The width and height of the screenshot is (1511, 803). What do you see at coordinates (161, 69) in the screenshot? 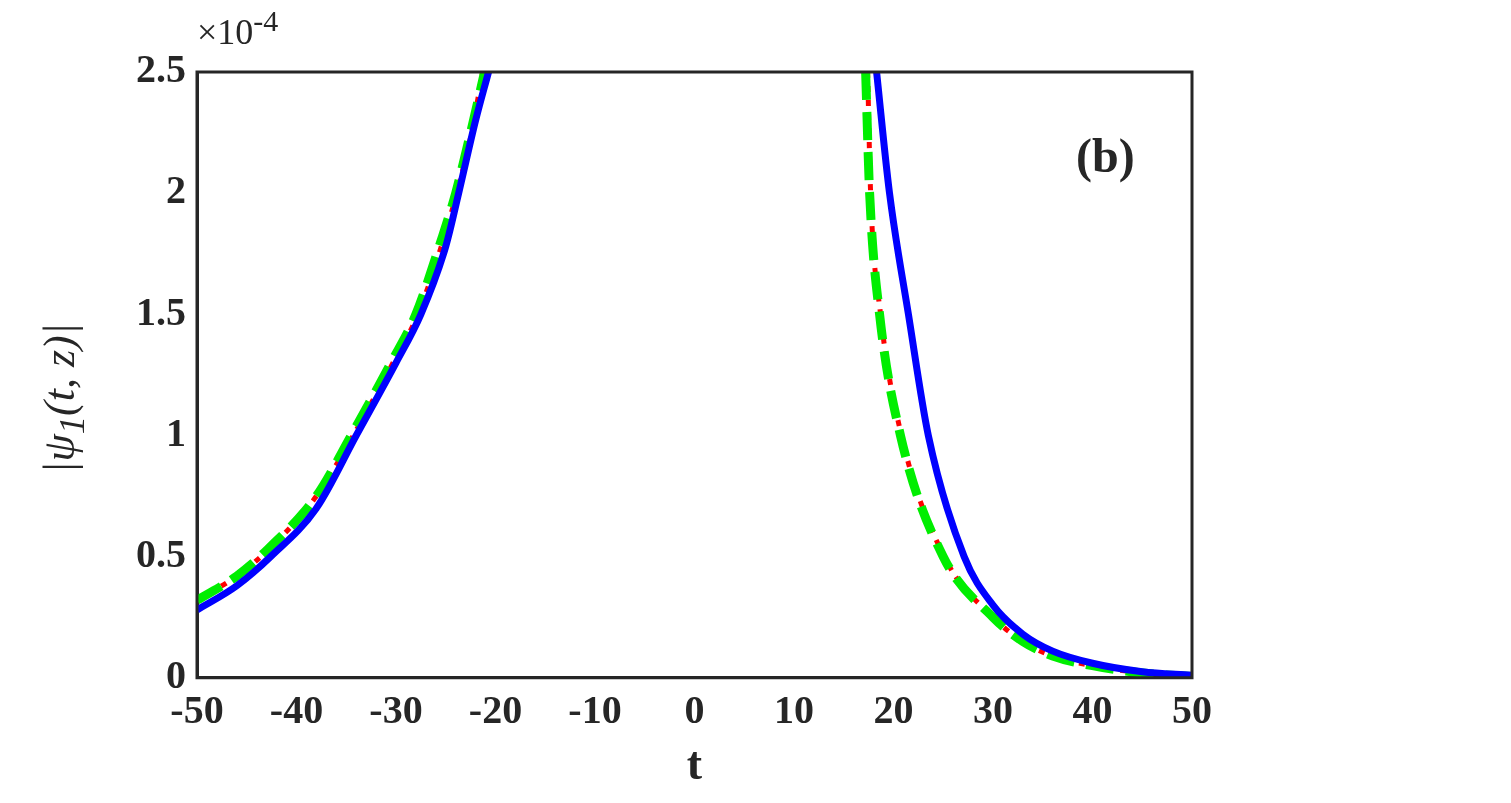
I see `y-tick-label: 2.5` at bounding box center [161, 69].